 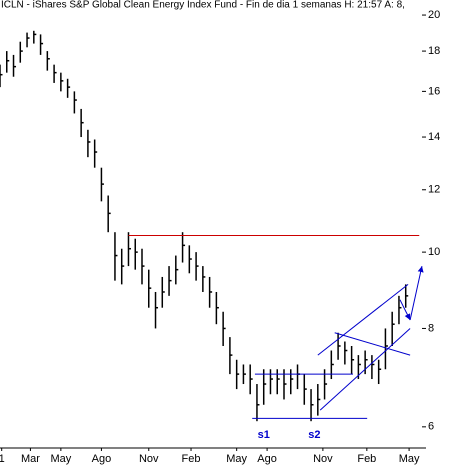 I want to click on y-tick-label: 6, so click(x=431, y=427).